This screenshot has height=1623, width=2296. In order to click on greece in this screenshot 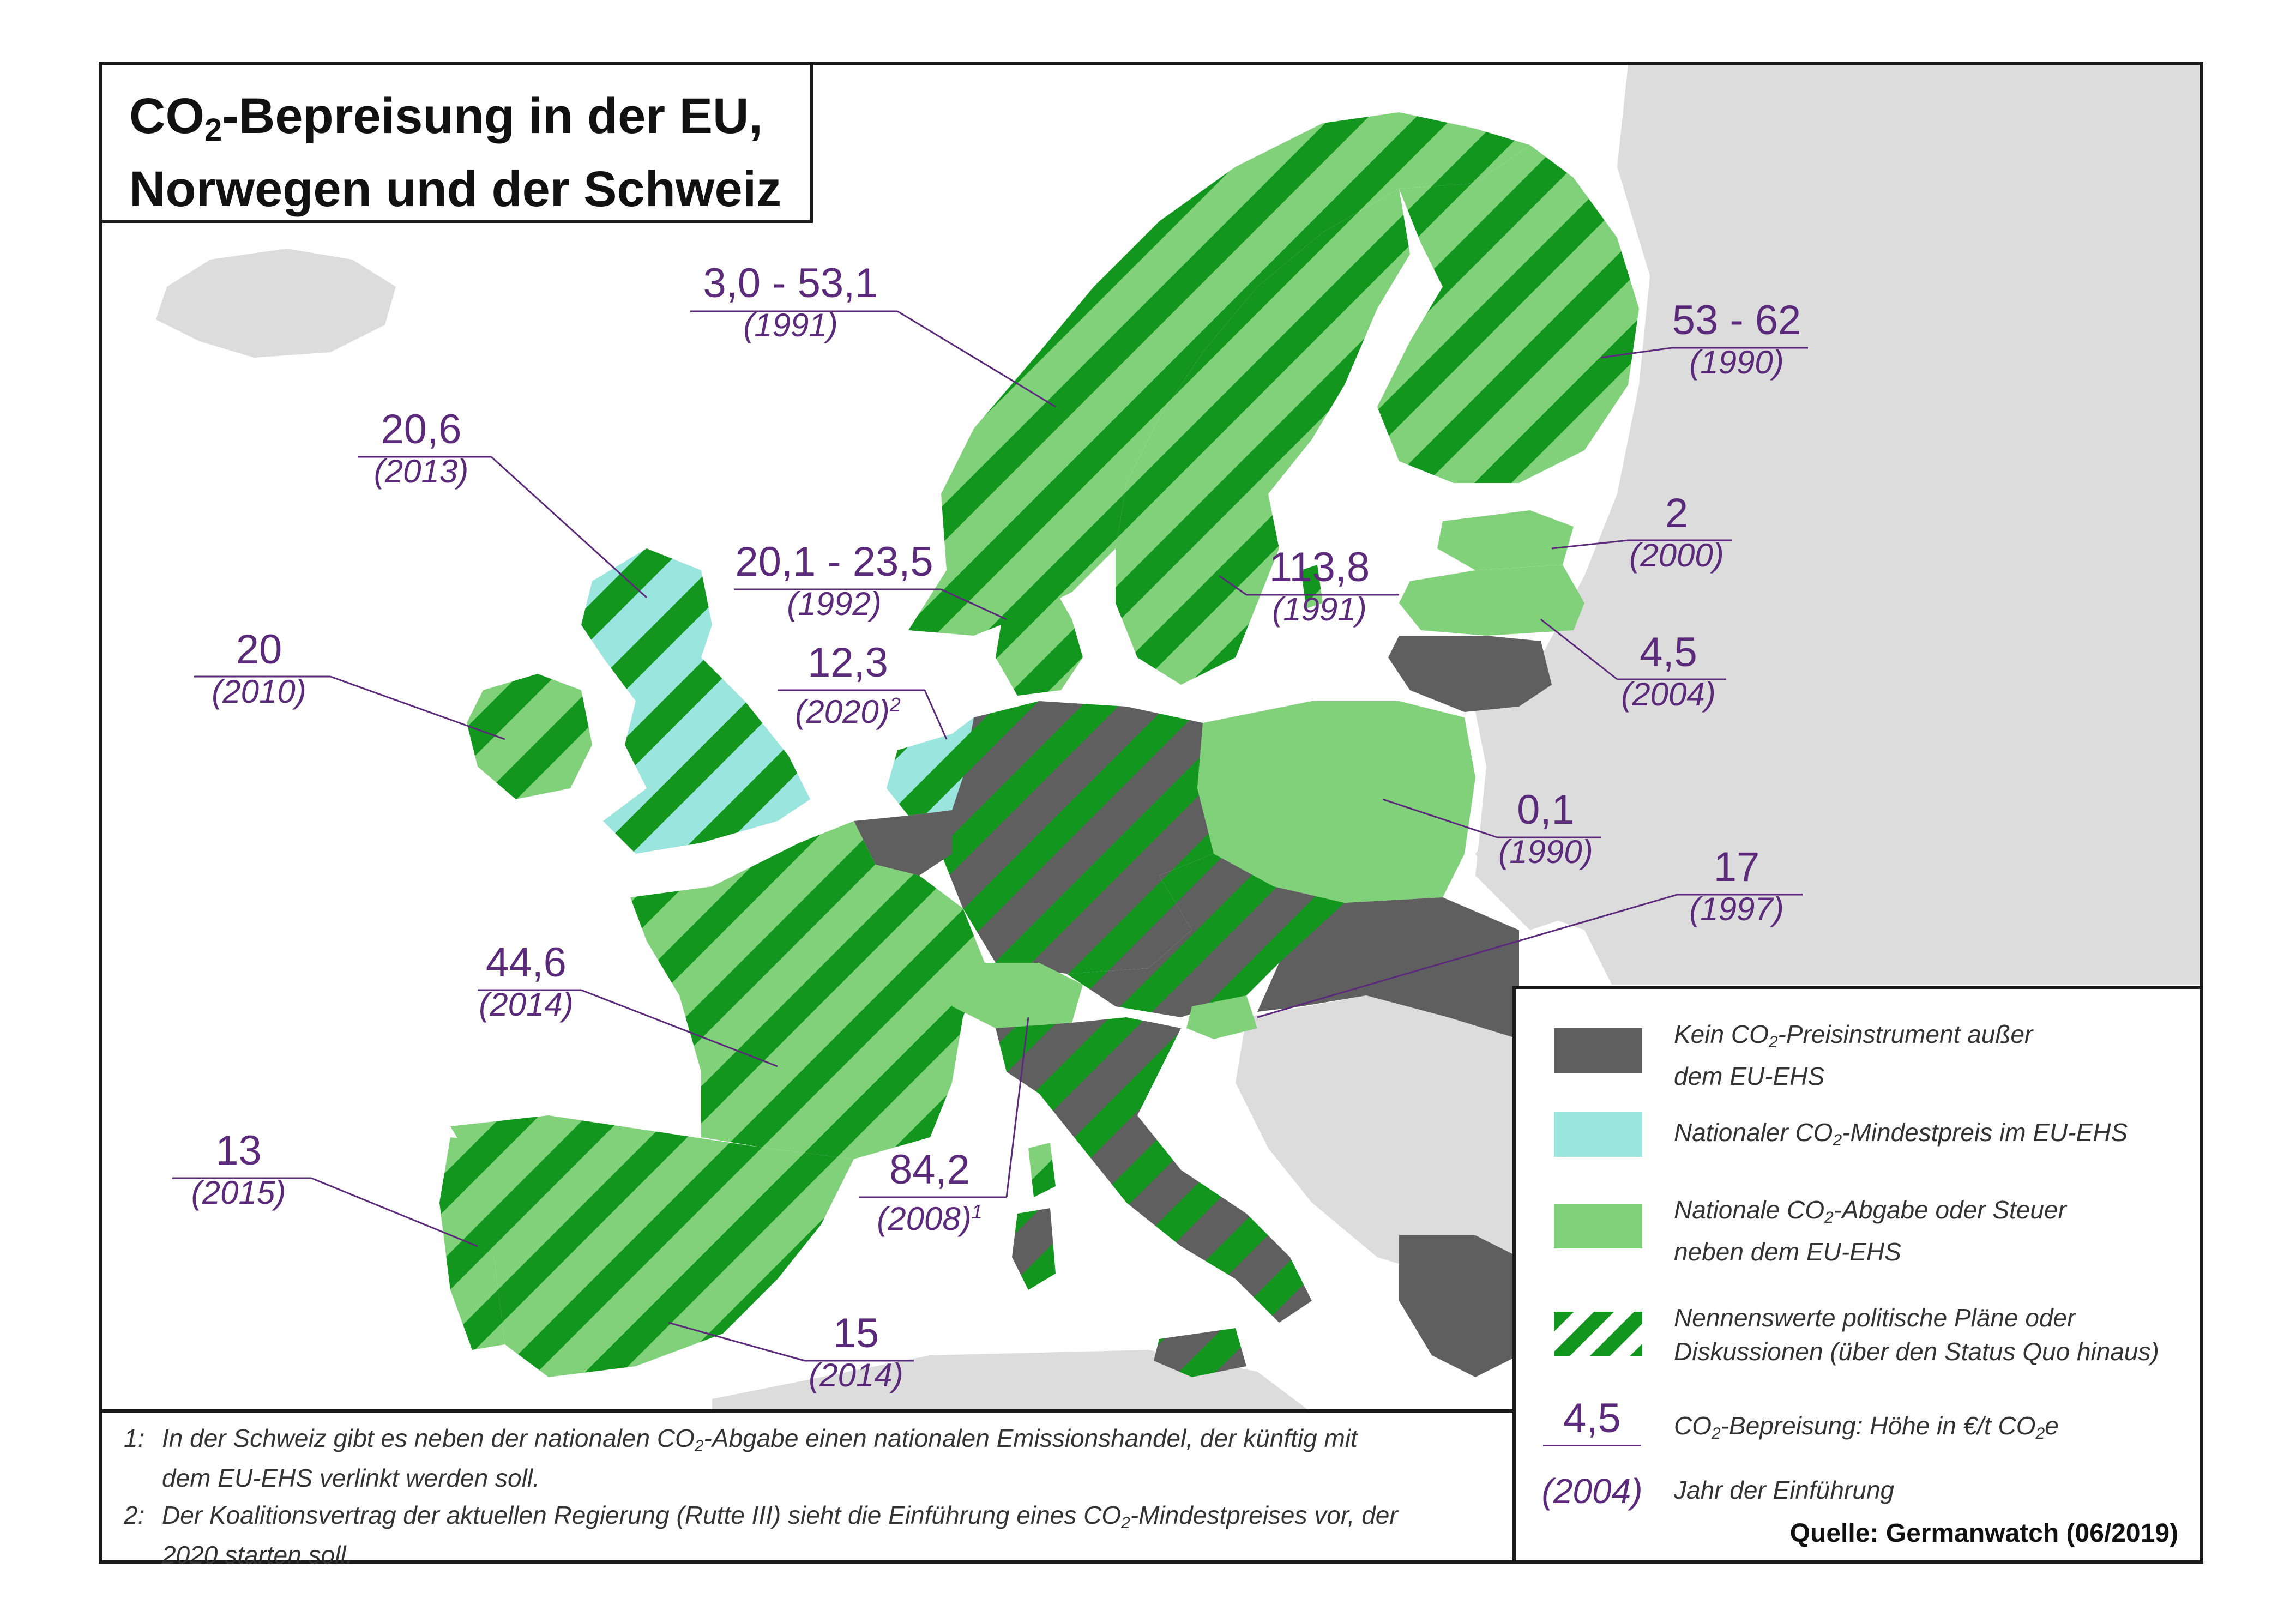, I will do `click(1459, 1306)`.